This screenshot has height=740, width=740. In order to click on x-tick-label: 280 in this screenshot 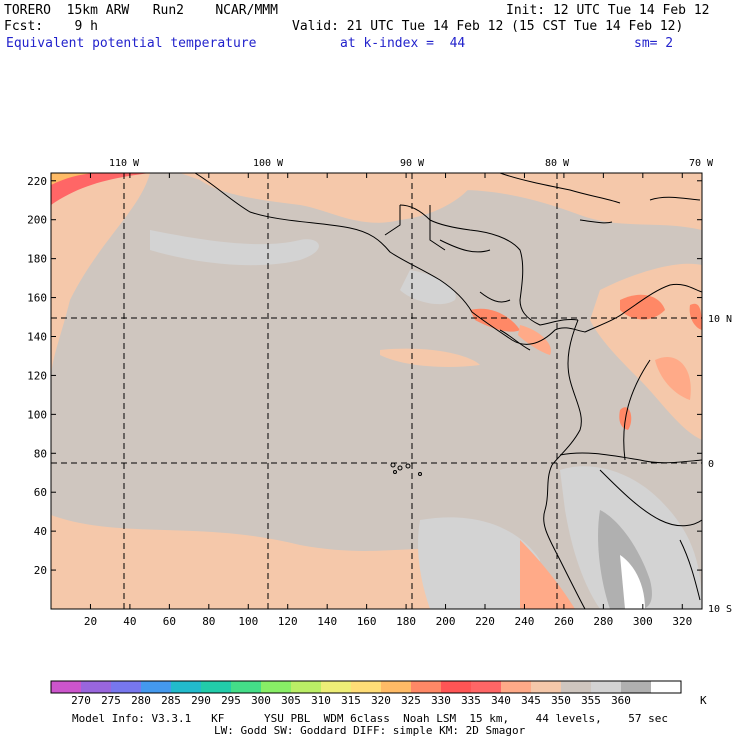, I will do `click(603, 621)`.